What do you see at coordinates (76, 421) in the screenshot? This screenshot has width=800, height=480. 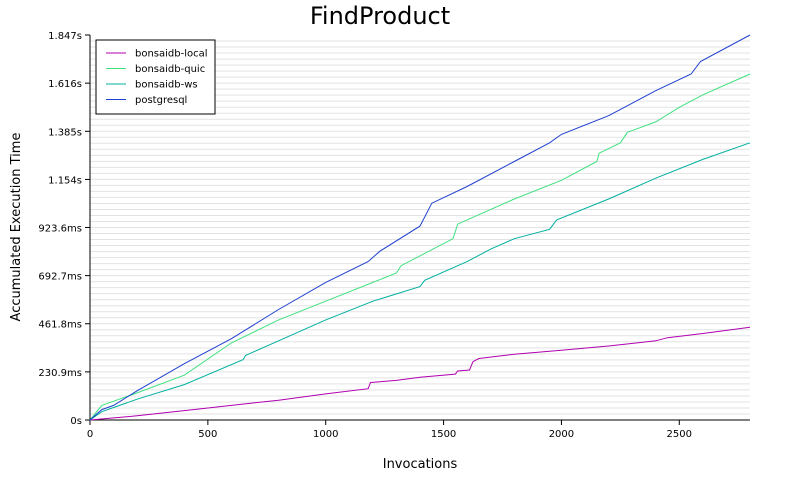 I see `y-tick-label: 0s` at bounding box center [76, 421].